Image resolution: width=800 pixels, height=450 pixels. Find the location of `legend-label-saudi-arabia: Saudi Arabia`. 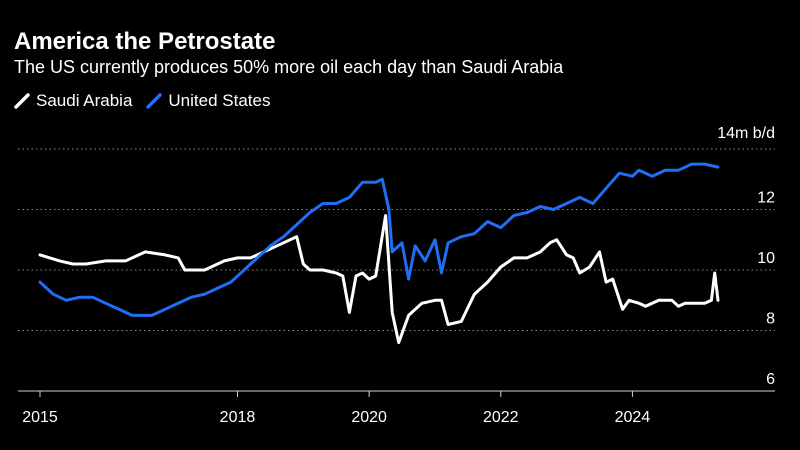

legend-label-saudi-arabia: Saudi Arabia is located at coordinates (84, 100).